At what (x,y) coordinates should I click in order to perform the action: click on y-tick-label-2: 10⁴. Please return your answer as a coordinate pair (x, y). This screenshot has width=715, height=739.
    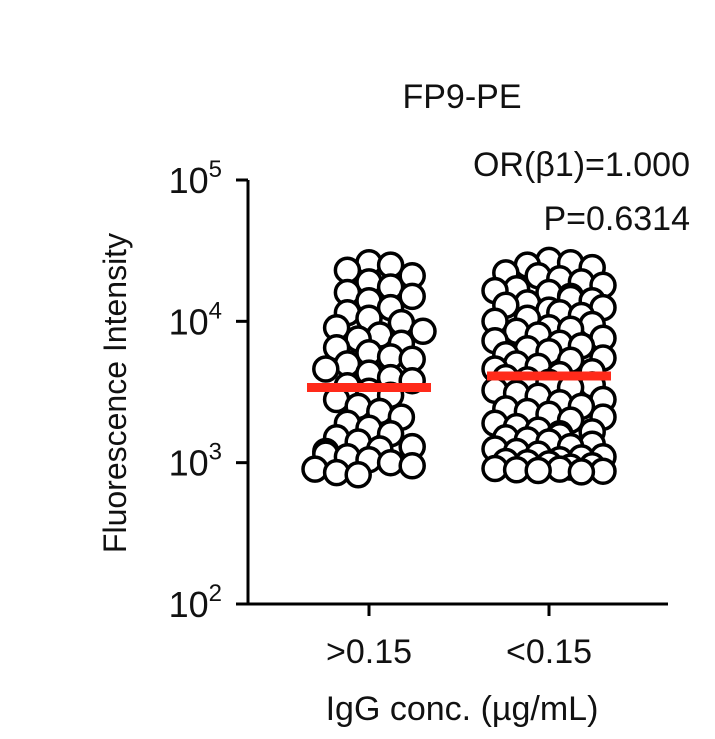
    Looking at the image, I should click on (195, 319).